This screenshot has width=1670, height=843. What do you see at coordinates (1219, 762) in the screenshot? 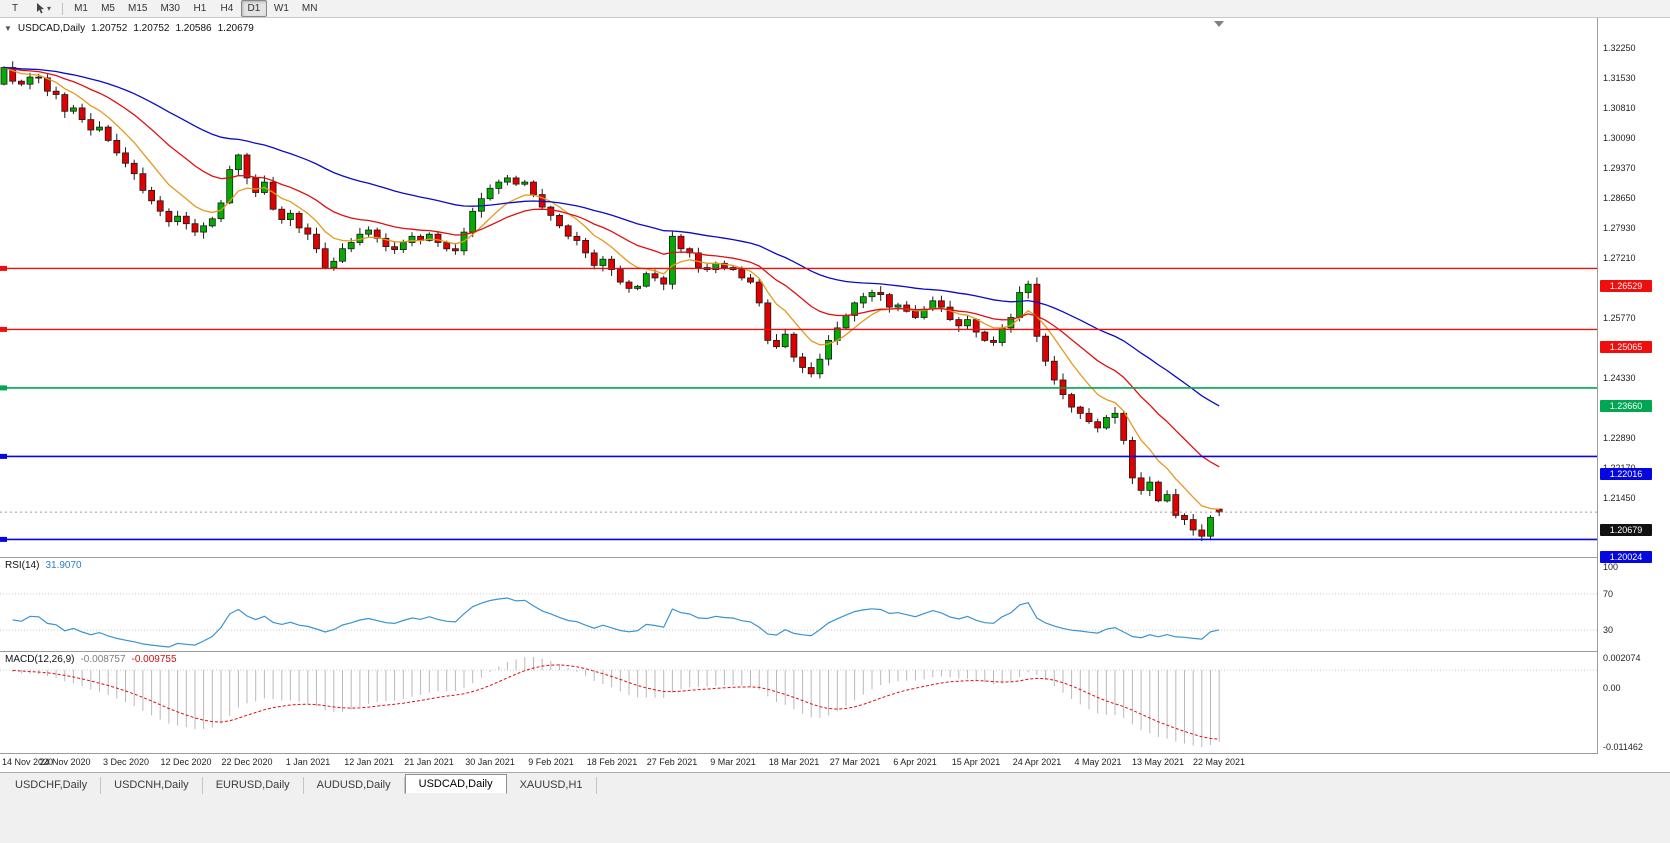
I see `date-label: 22 May 2021` at bounding box center [1219, 762].